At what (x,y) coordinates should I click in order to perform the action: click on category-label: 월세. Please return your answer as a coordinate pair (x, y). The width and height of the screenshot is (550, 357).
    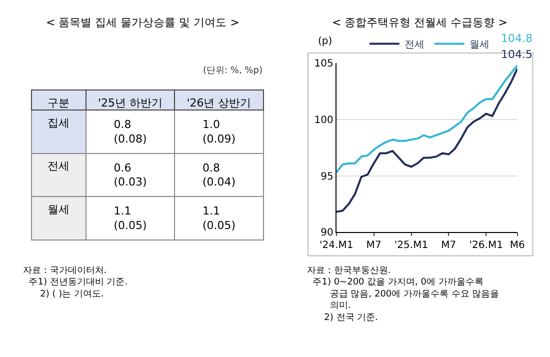
    Looking at the image, I should click on (59, 209).